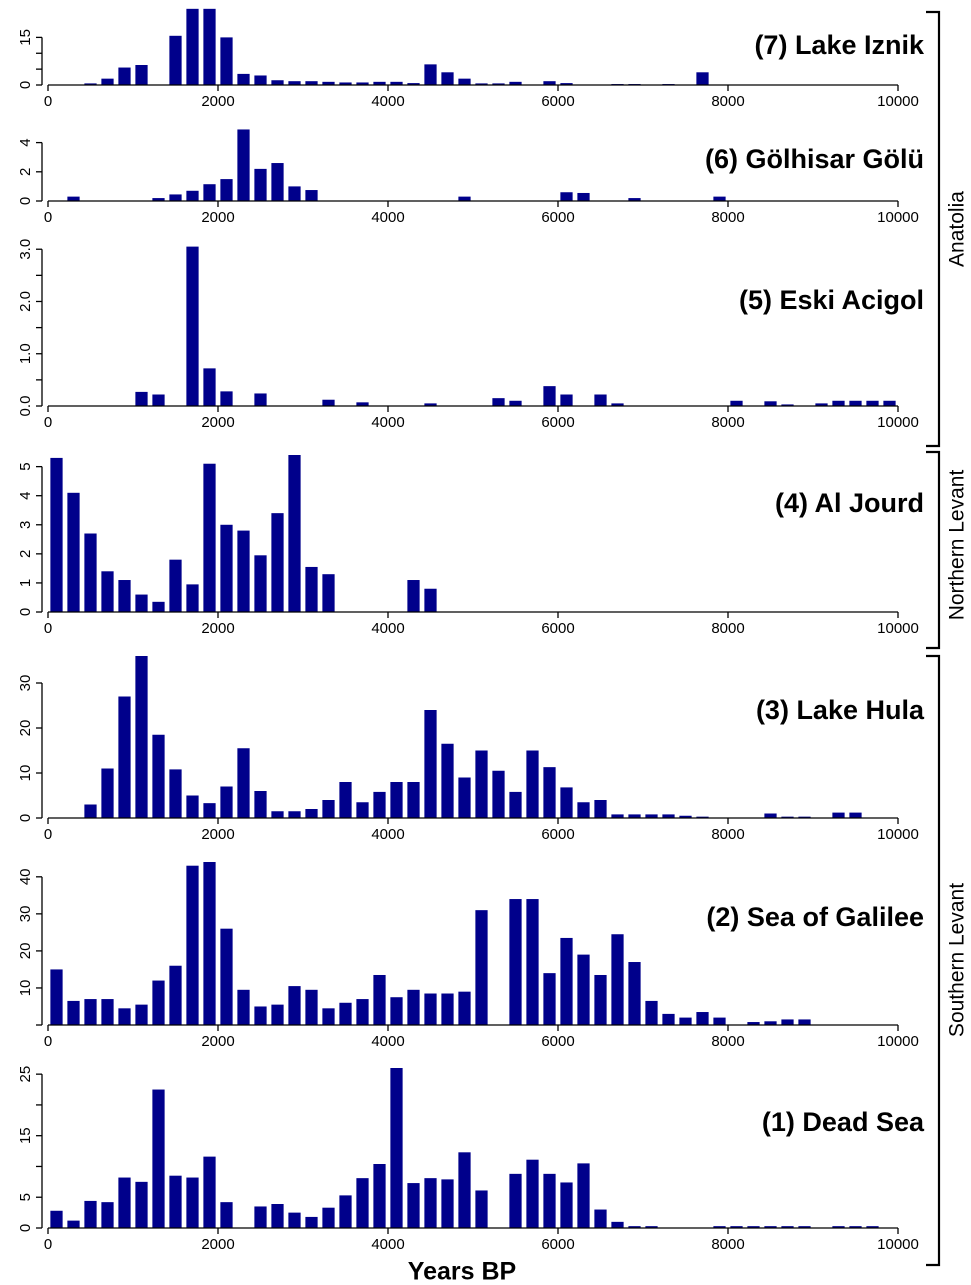 This screenshot has height=1285, width=971. I want to click on panel-title: (2) Sea of Galilee, so click(815, 917).